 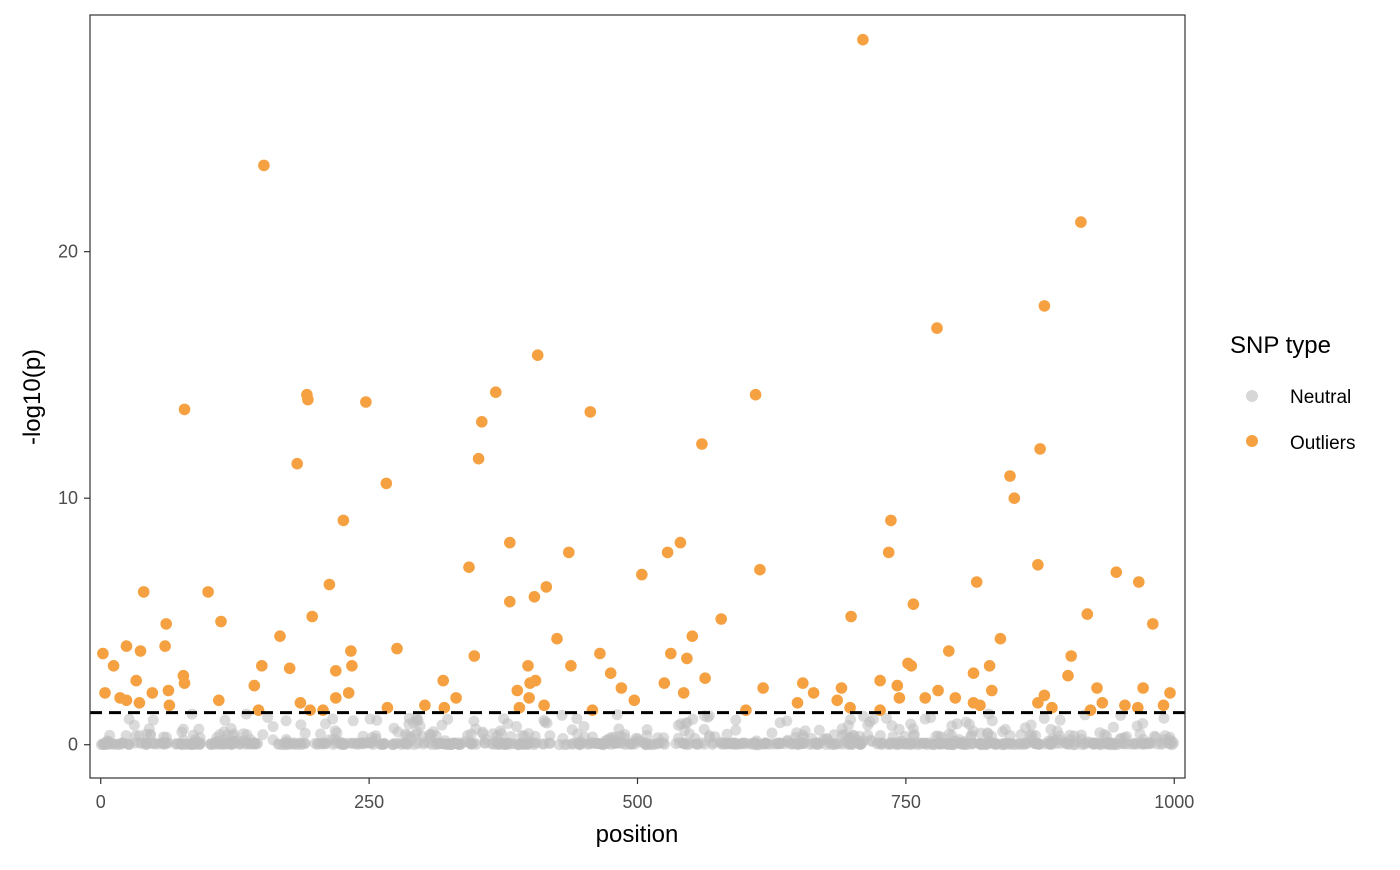 What do you see at coordinates (1252, 441) in the screenshot?
I see `legend-key-outliers` at bounding box center [1252, 441].